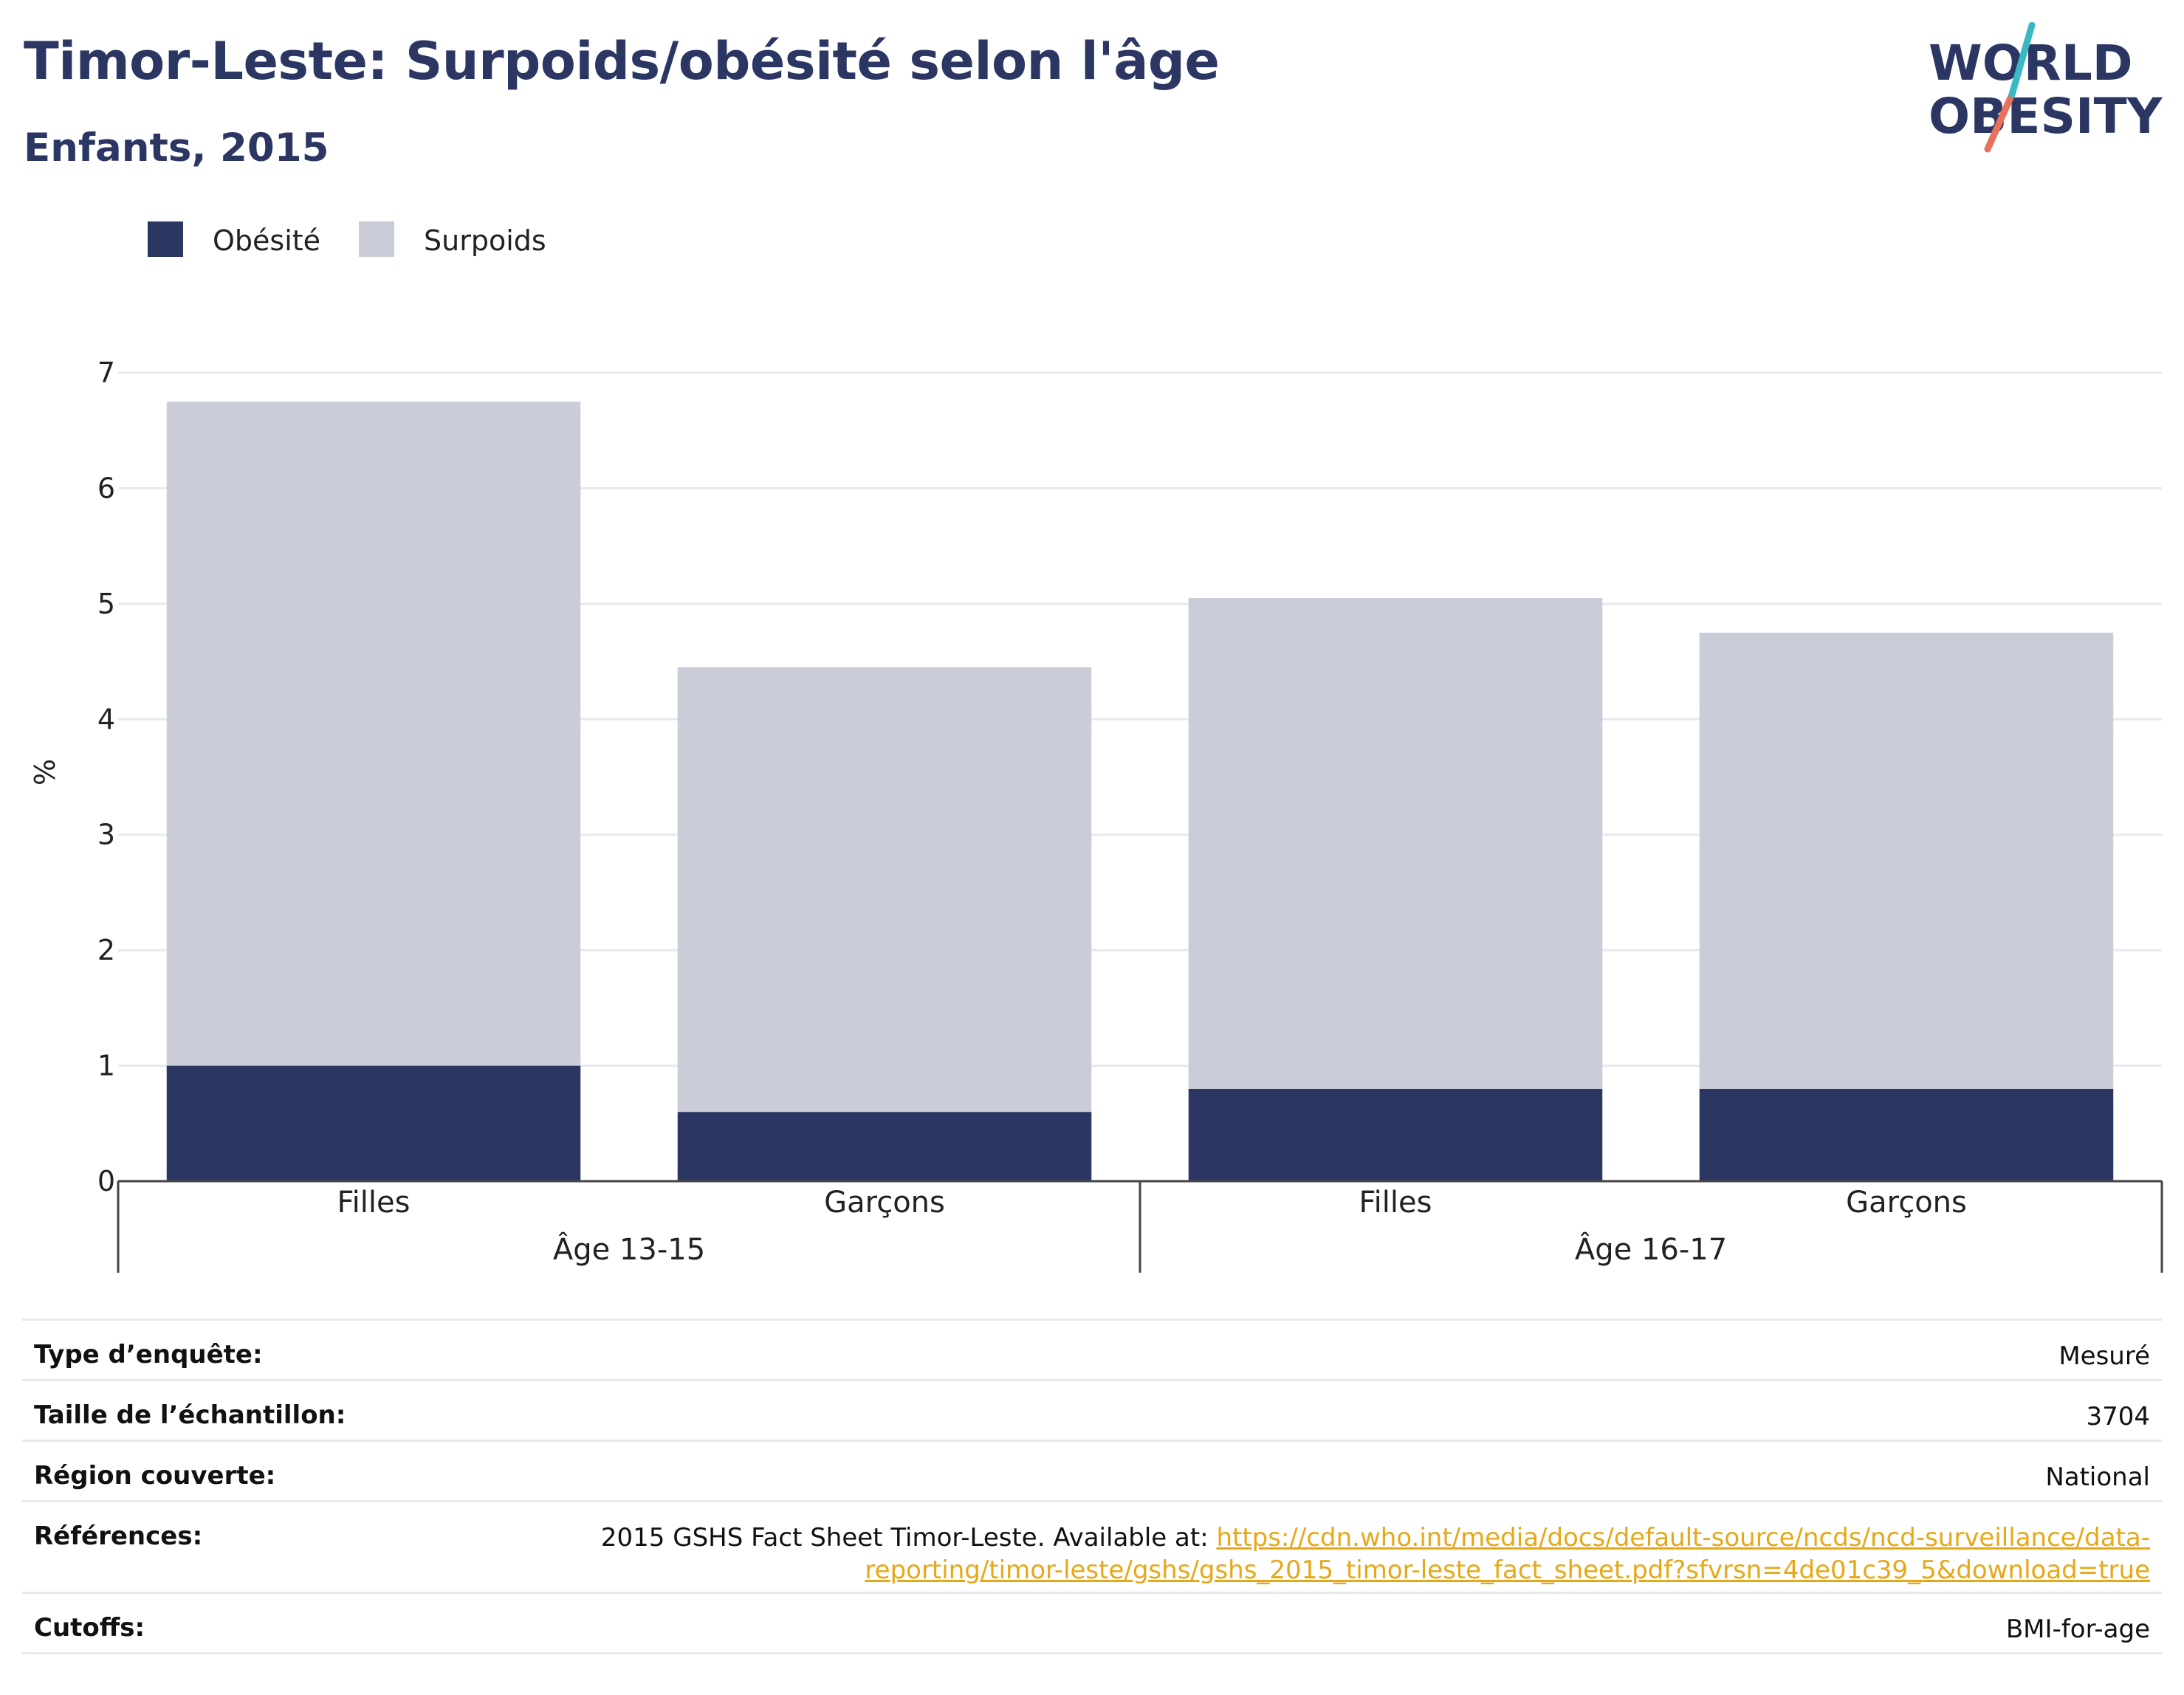 The height and width of the screenshot is (1695, 2184). I want to click on group-label: Âge 16-17, so click(1651, 1249).